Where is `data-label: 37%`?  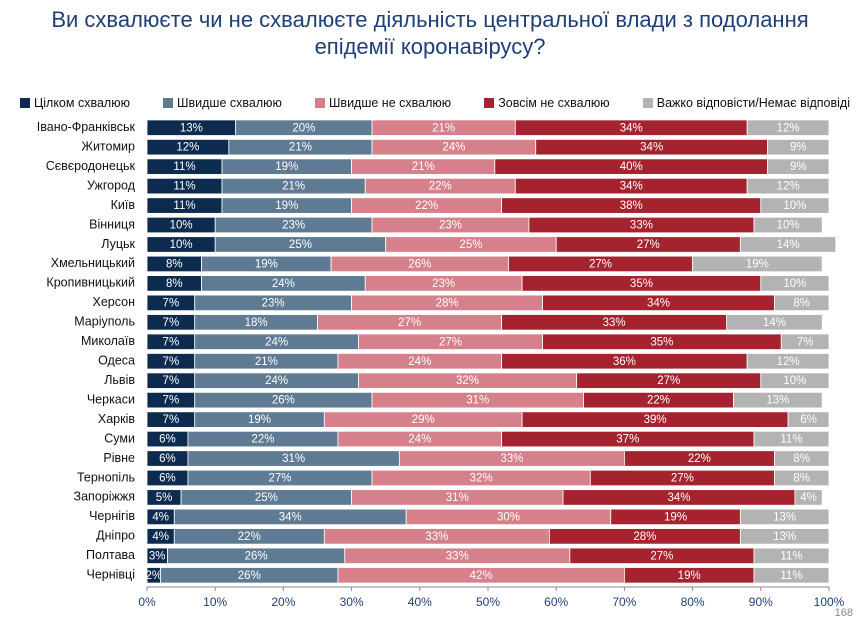 data-label: 37% is located at coordinates (627, 440).